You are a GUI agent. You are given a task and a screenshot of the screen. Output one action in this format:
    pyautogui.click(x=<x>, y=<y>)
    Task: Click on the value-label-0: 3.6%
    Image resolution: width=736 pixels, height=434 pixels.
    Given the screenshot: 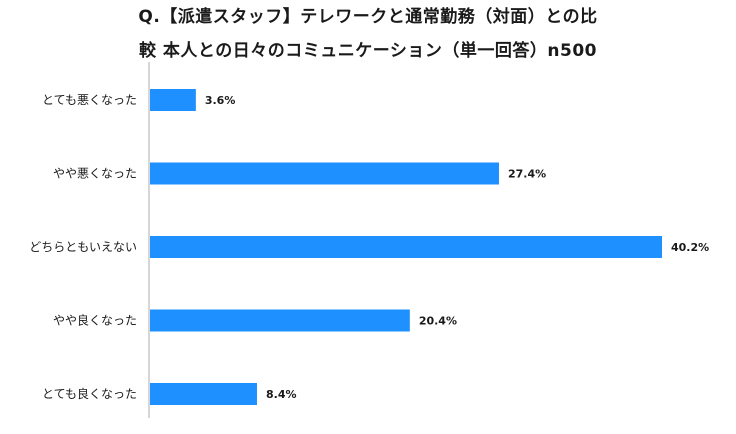 What is the action you would take?
    pyautogui.click(x=220, y=100)
    